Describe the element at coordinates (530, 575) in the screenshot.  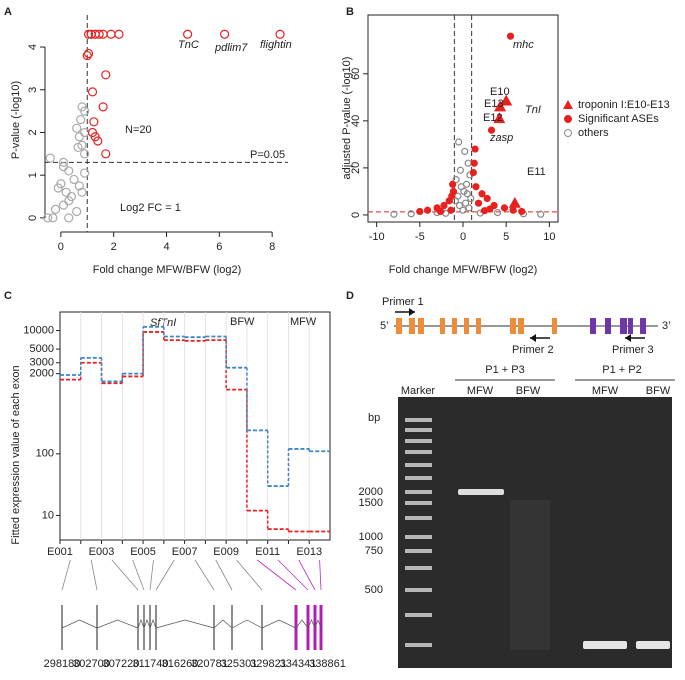
I see `smear` at that location.